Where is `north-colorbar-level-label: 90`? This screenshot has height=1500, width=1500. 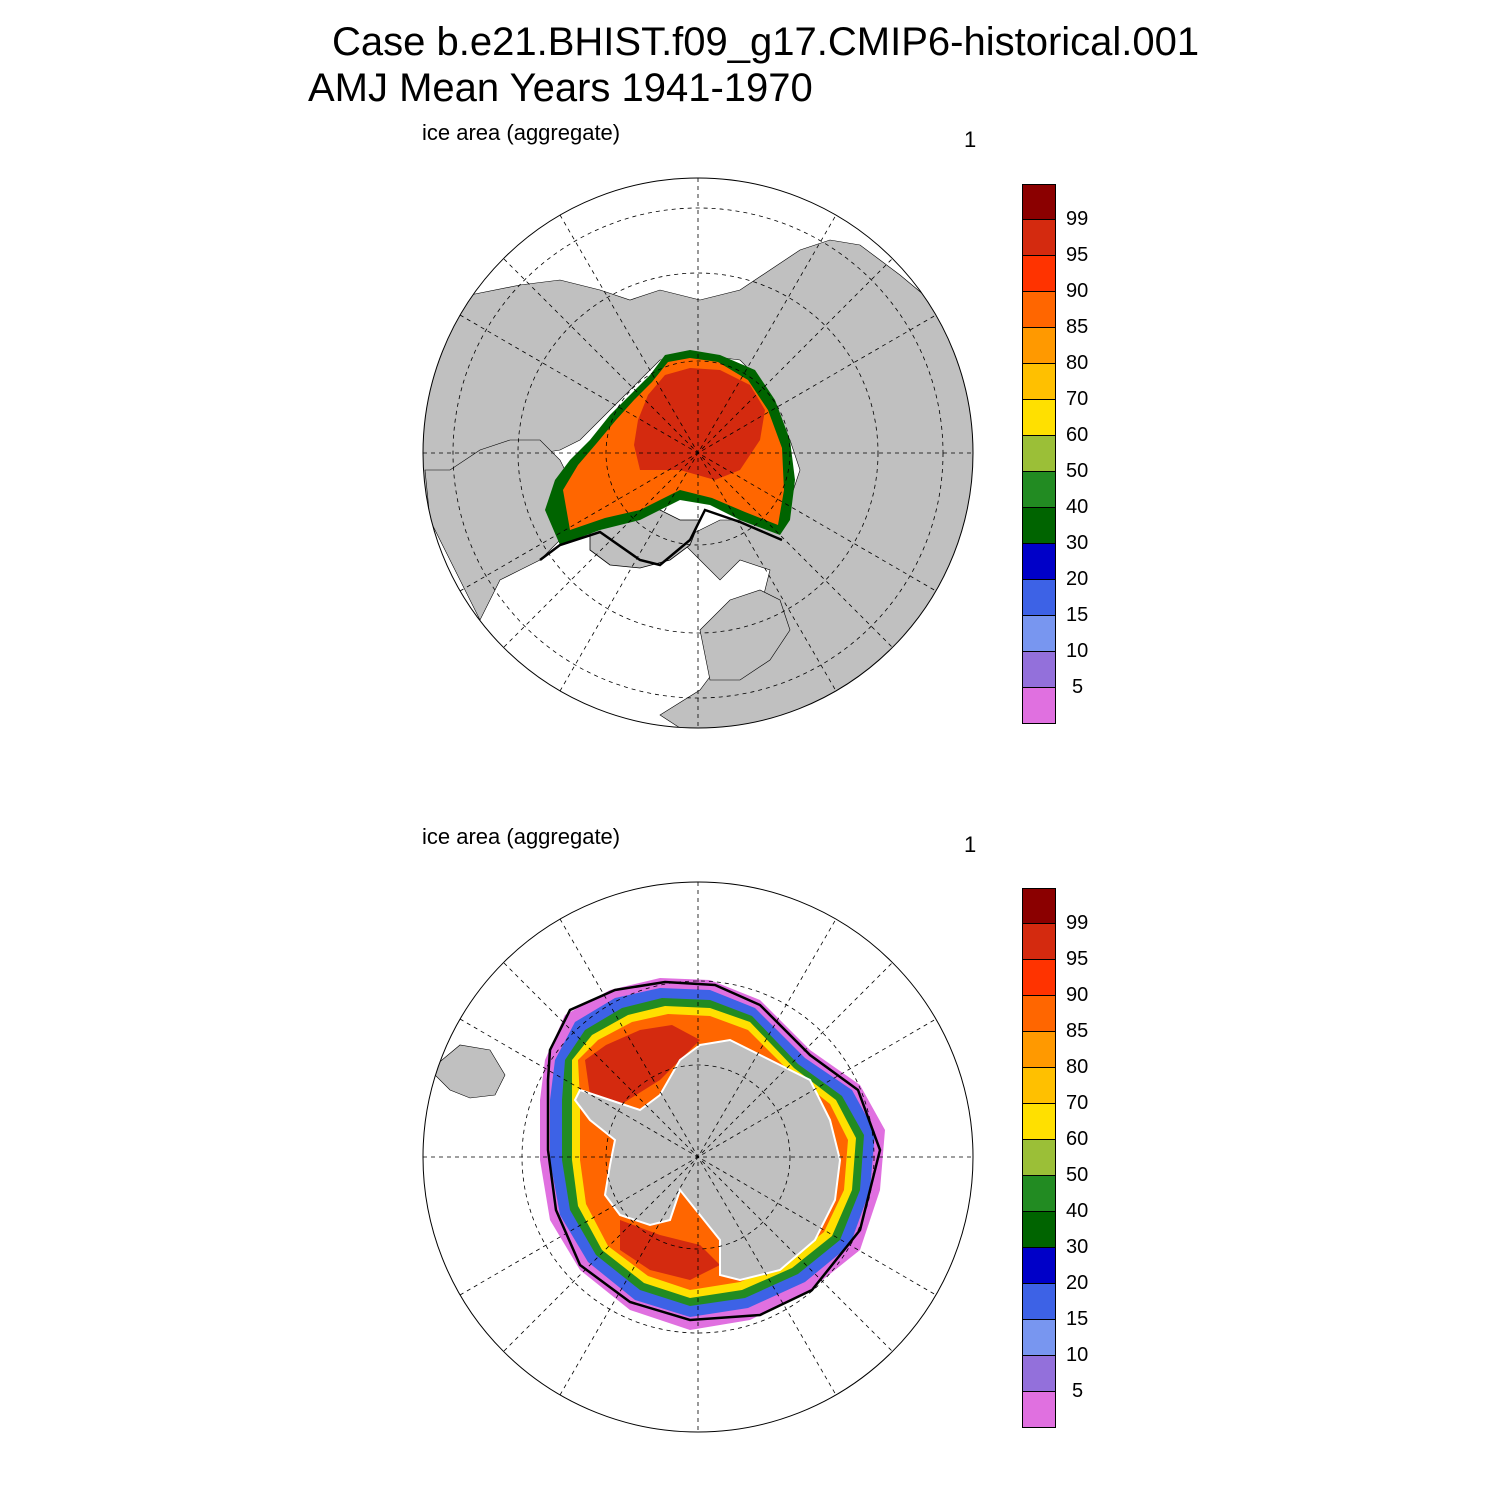
north-colorbar-level-label: 90 is located at coordinates (1077, 291).